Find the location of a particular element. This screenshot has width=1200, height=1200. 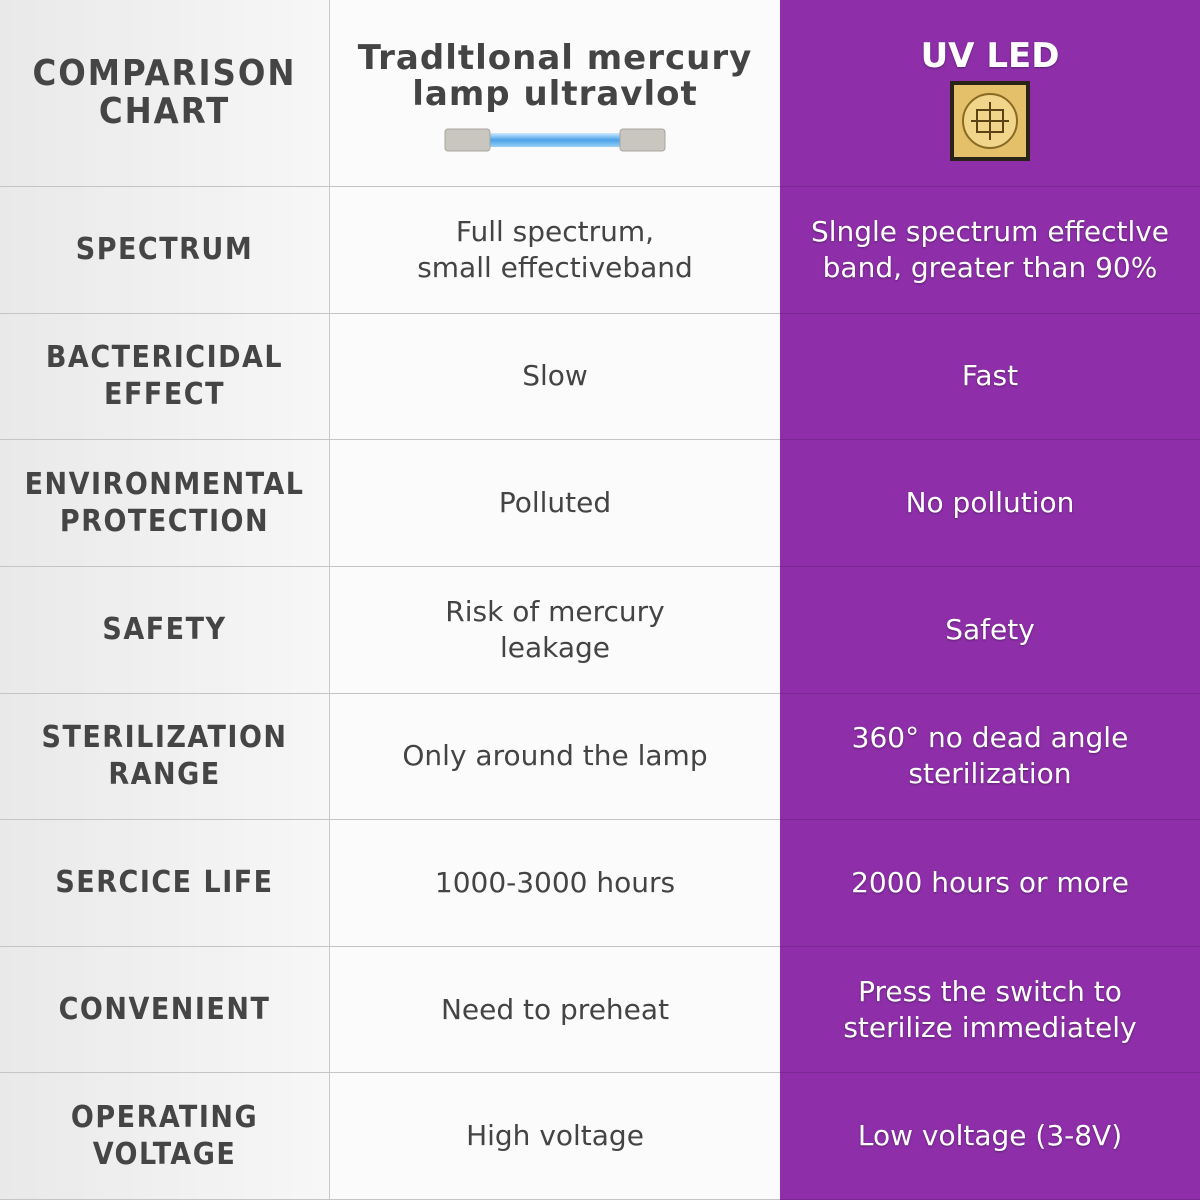

uv-led-cell: 360° no dead angle sterilization is located at coordinates (990, 757).